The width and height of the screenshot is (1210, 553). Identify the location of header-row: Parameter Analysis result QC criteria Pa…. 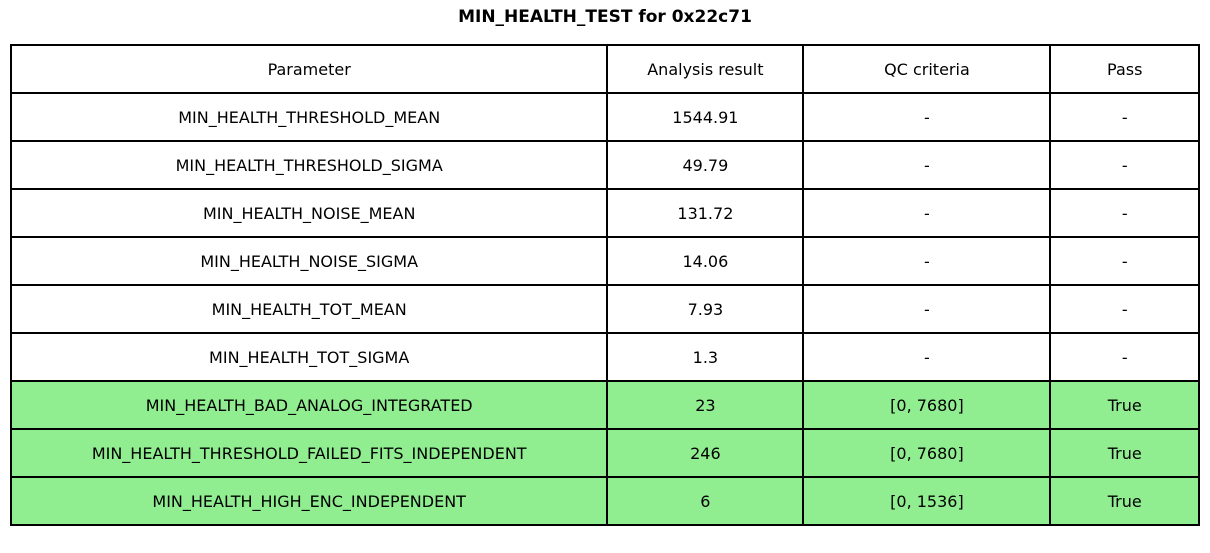
(604, 69).